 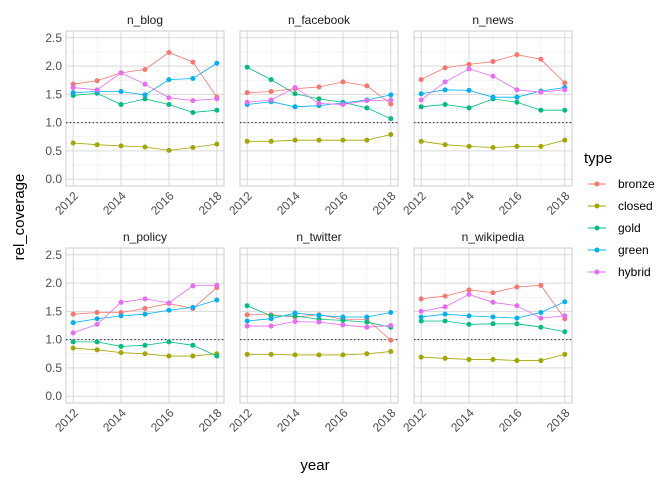 I want to click on facet-title: n_facebook, so click(x=319, y=20).